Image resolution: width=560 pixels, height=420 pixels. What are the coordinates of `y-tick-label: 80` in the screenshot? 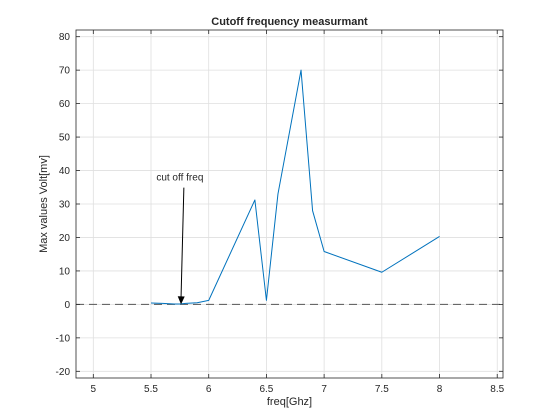 It's located at (65, 37).